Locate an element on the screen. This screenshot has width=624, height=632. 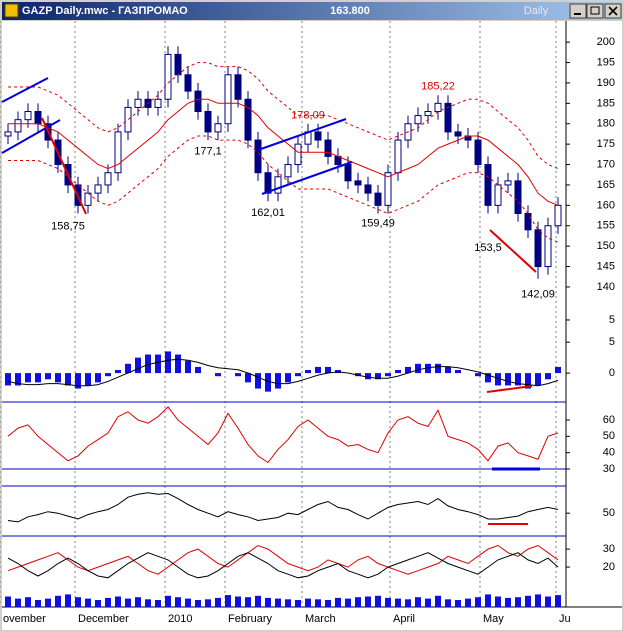
x-tick-label: March is located at coordinates (320, 619).